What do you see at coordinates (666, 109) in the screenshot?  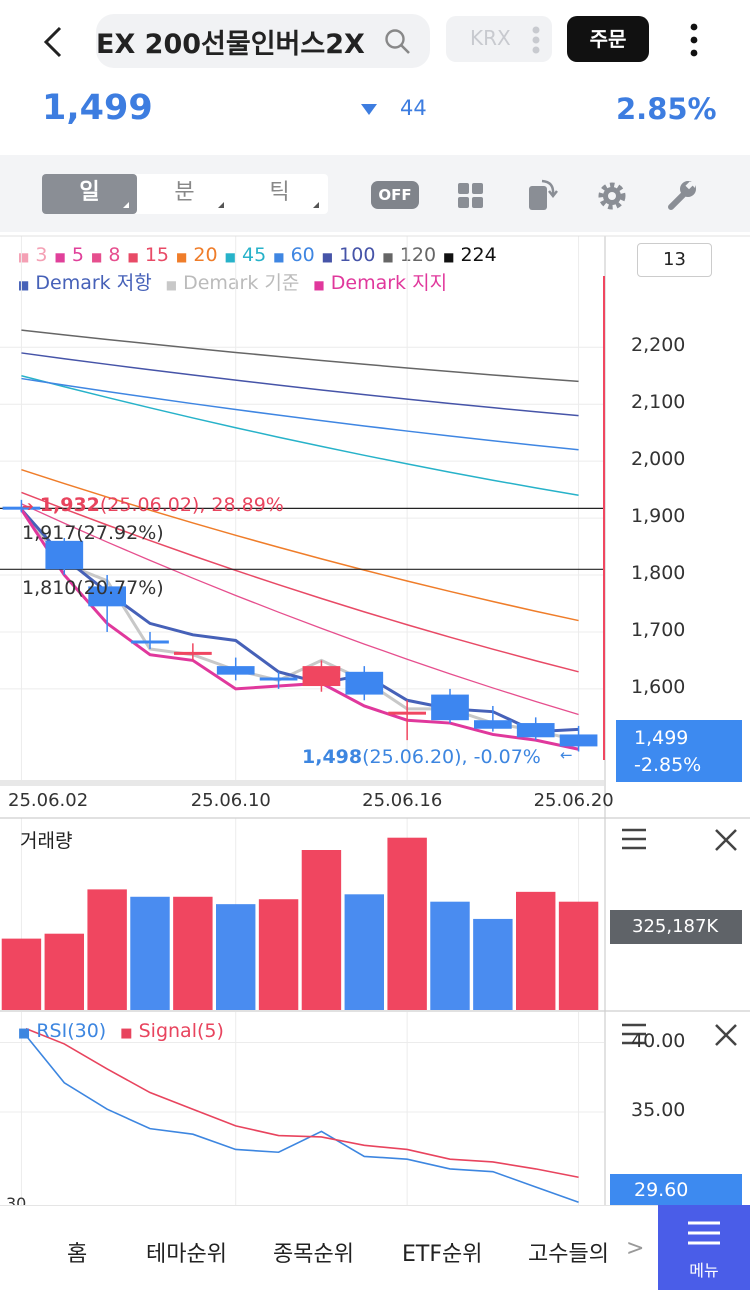 I see `price-change-percent: 2.85%` at bounding box center [666, 109].